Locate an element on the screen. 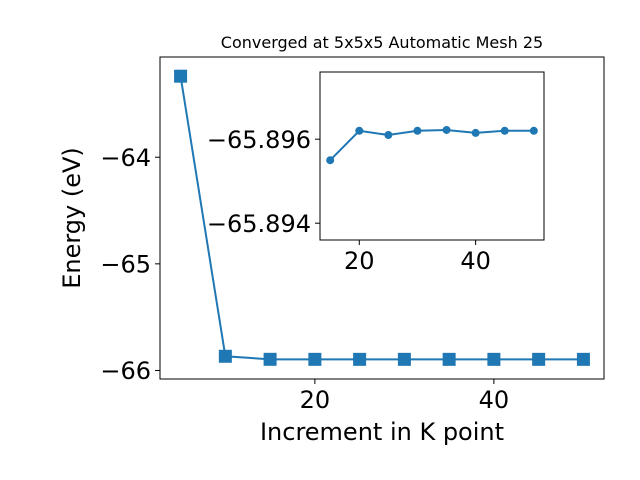 This screenshot has height=480, width=640. chart-title: Converged at 5x5x5 Automatic Mesh 25 is located at coordinates (382, 42).